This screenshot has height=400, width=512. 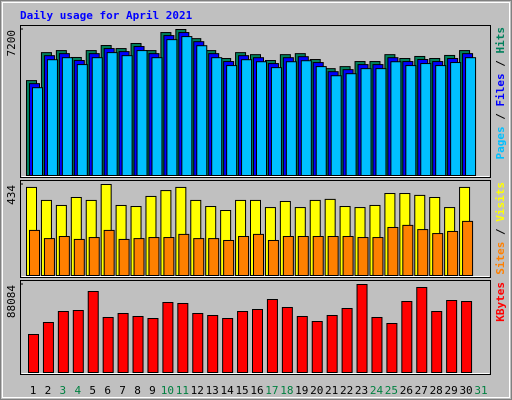 What do you see at coordinates (500, 89) in the screenshot?
I see `legend-entry: Files` at bounding box center [500, 89].